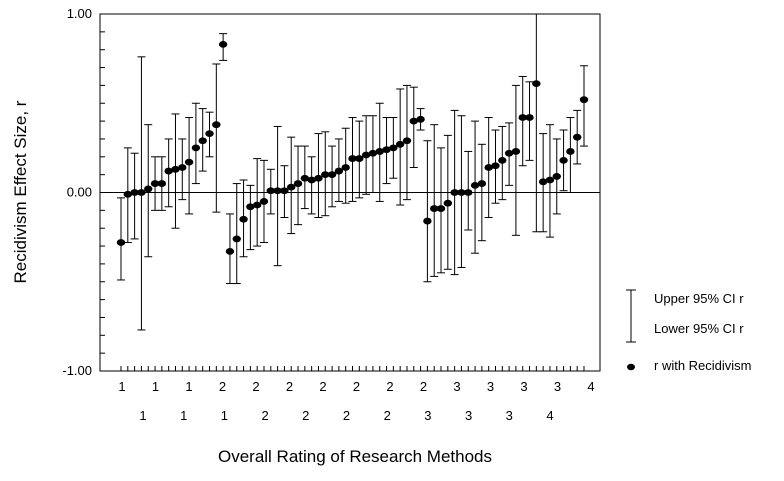 Image resolution: width=784 pixels, height=481 pixels. What do you see at coordinates (77, 370) in the screenshot?
I see `y-tick-label: -1.00` at bounding box center [77, 370].